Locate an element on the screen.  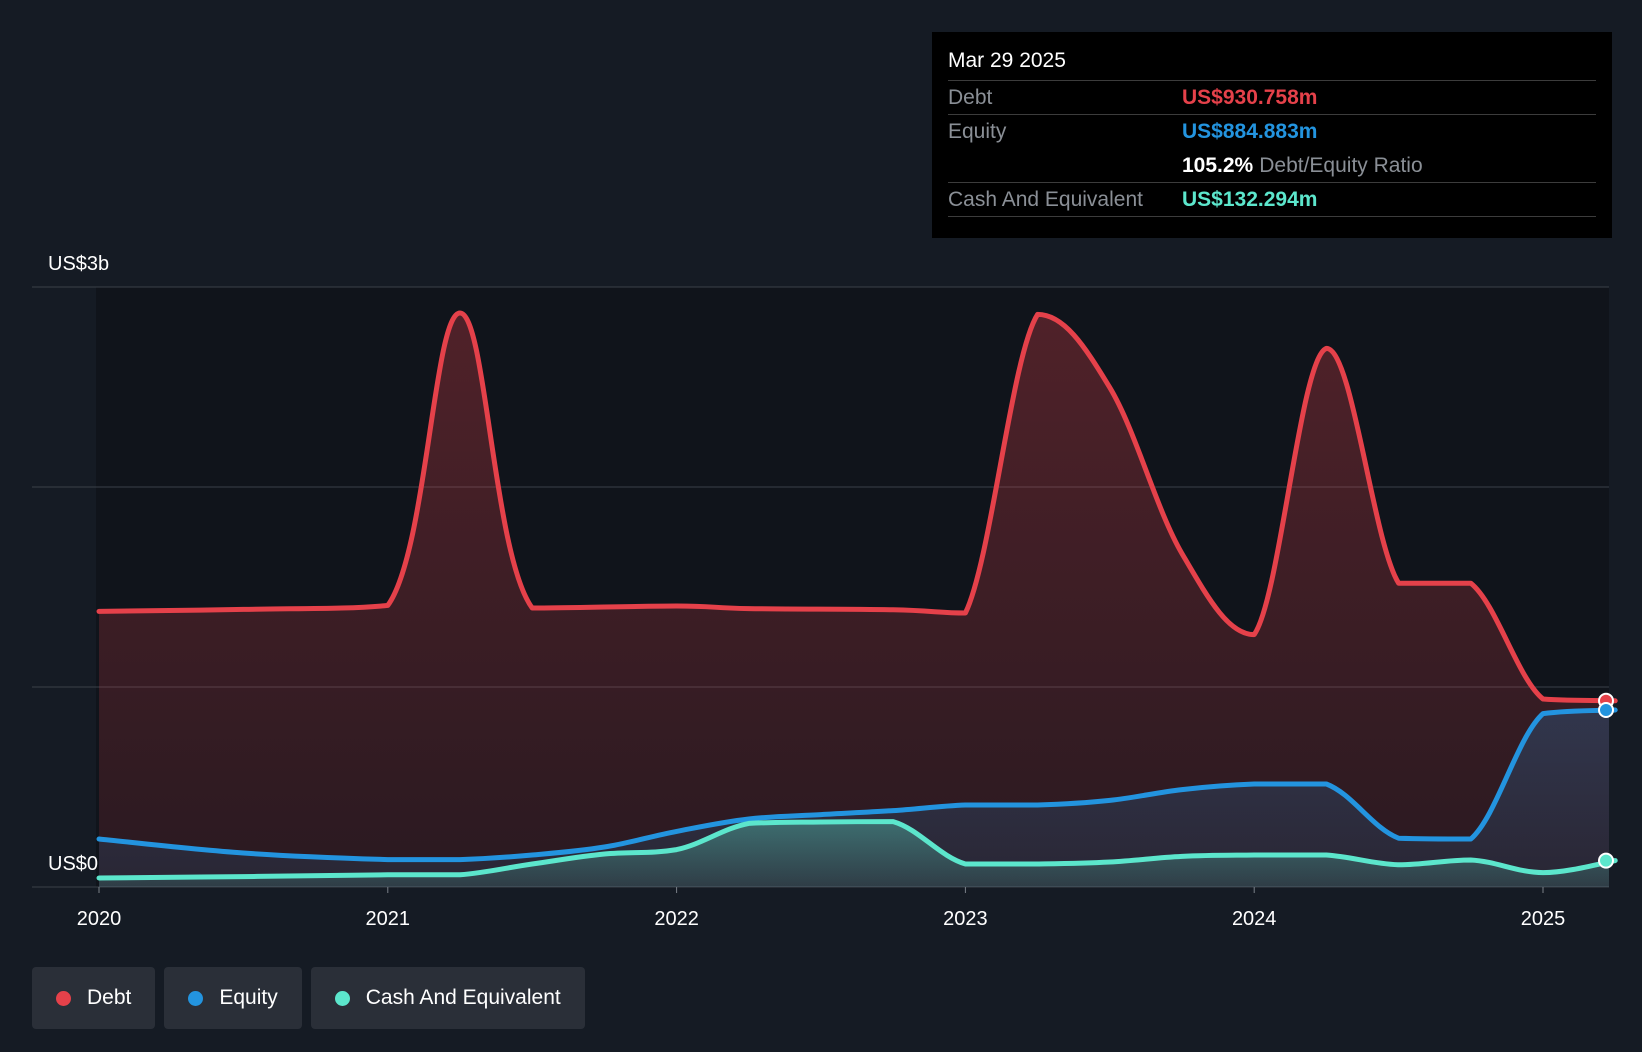
legend-item-cash: Cash And Equivalent is located at coordinates (447, 998).